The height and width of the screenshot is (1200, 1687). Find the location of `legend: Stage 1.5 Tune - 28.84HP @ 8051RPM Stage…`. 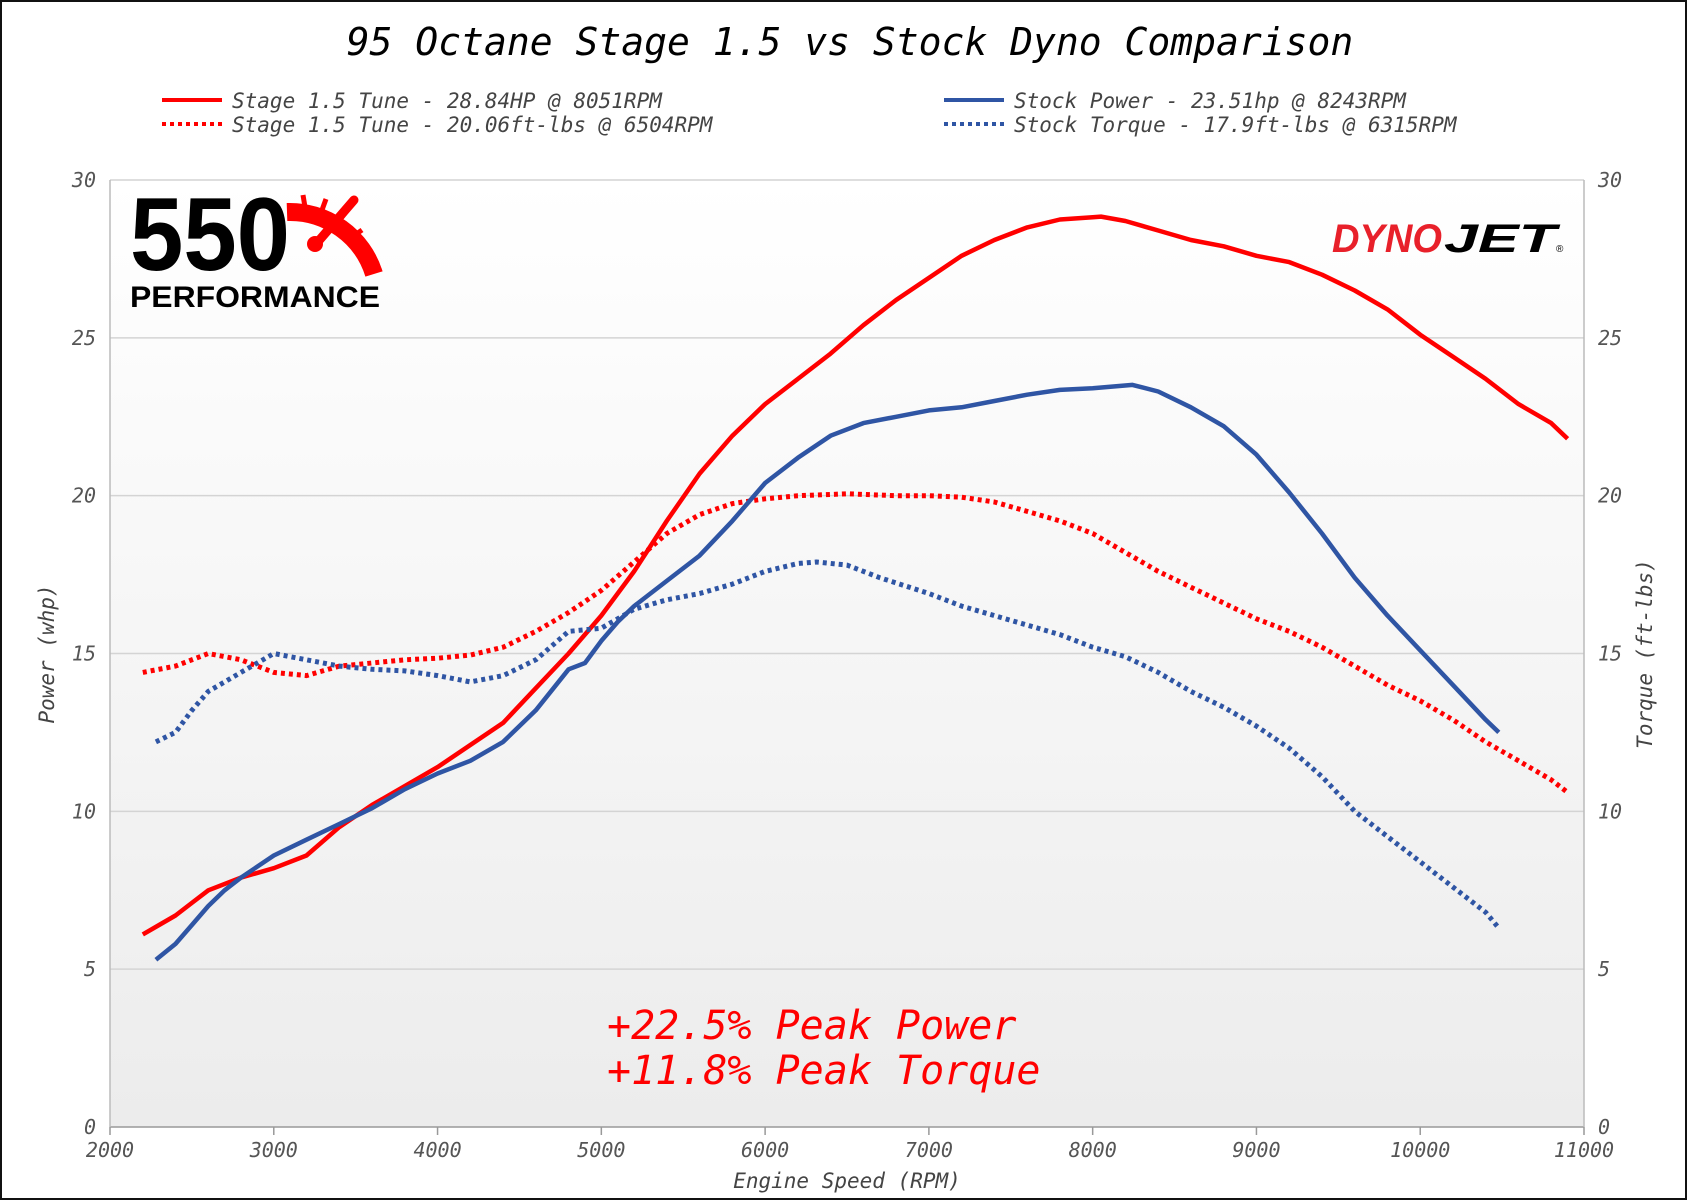

legend: Stage 1.5 Tune - 28.84HP @ 8051RPM Stage… is located at coordinates (810, 113).